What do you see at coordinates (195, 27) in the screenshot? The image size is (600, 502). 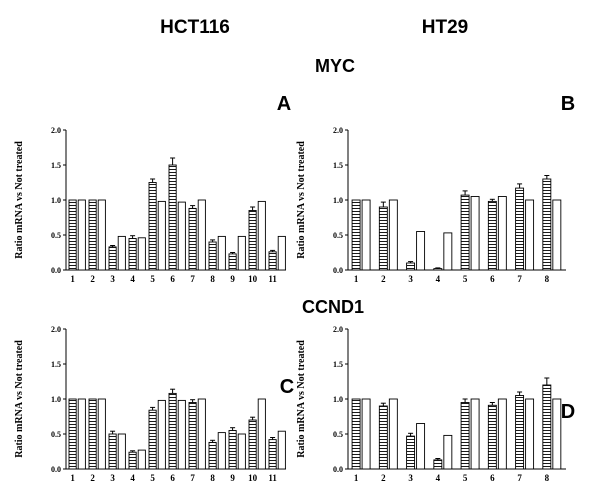 I see `column-title-left: HCT116` at bounding box center [195, 27].